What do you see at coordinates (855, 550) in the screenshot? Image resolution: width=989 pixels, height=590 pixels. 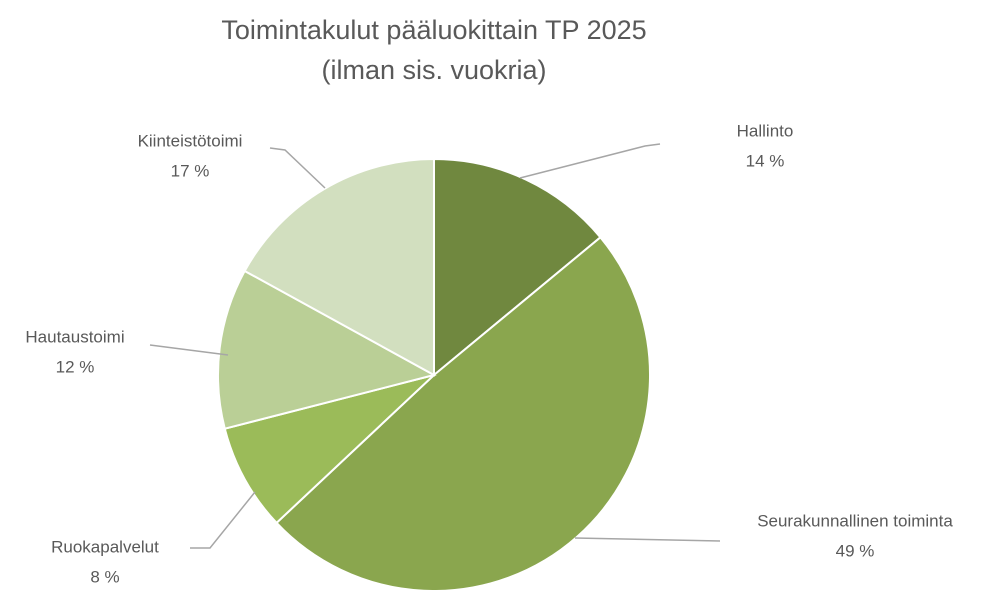 I see `slice-value-label: 49 %` at bounding box center [855, 550].